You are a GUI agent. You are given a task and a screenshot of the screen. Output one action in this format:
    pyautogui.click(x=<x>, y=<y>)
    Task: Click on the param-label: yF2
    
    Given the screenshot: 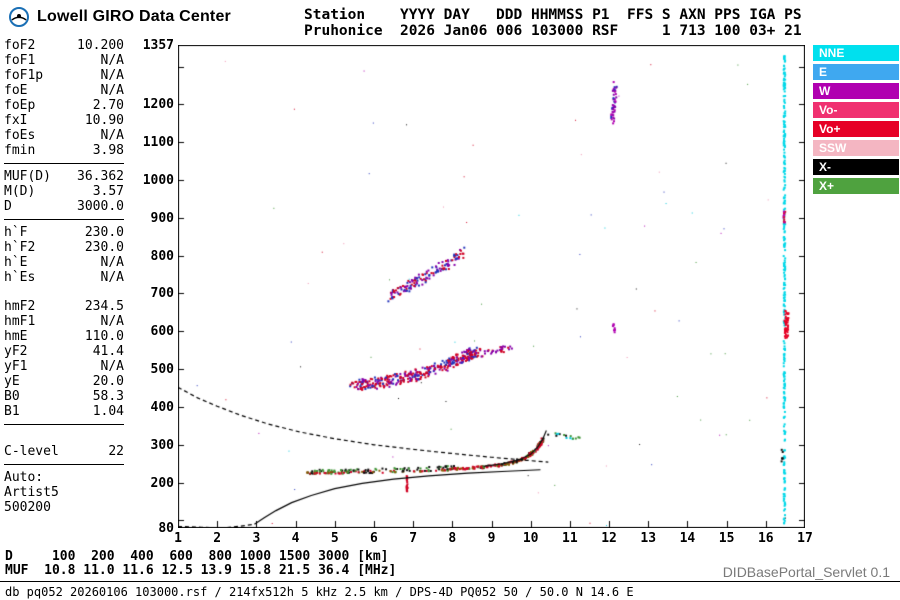 What is the action you would take?
    pyautogui.click(x=16, y=351)
    